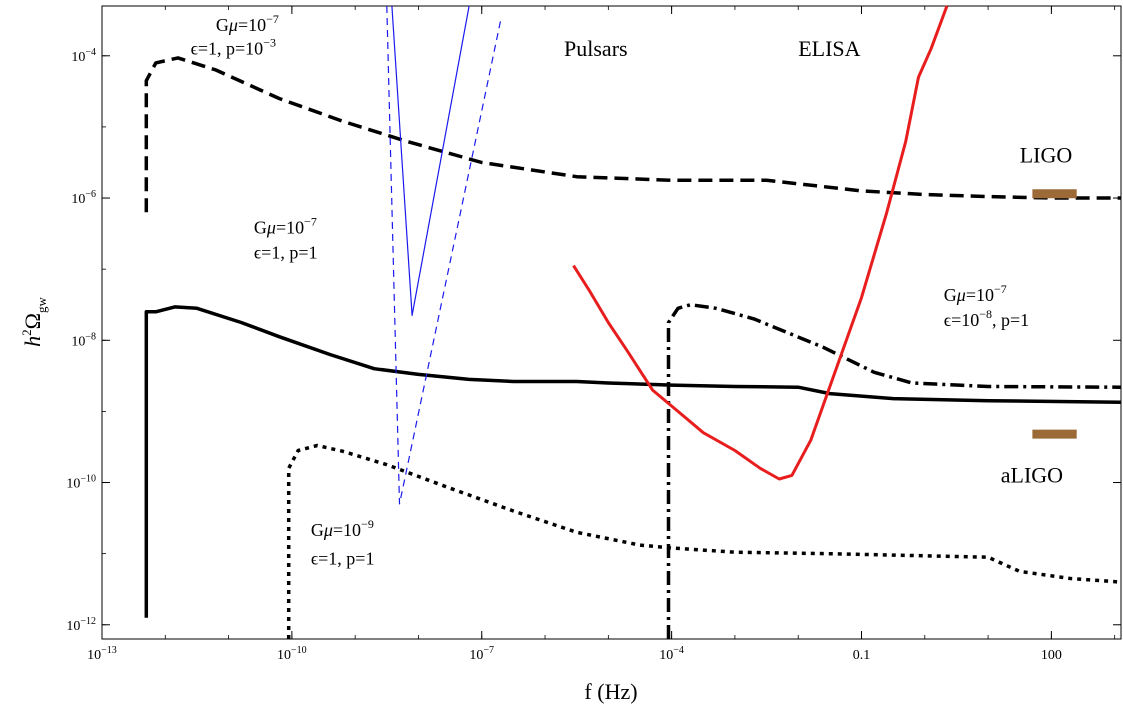 Image resolution: width=1123 pixels, height=708 pixels. I want to click on x-tick-label: 10⁻⁷, so click(481, 654).